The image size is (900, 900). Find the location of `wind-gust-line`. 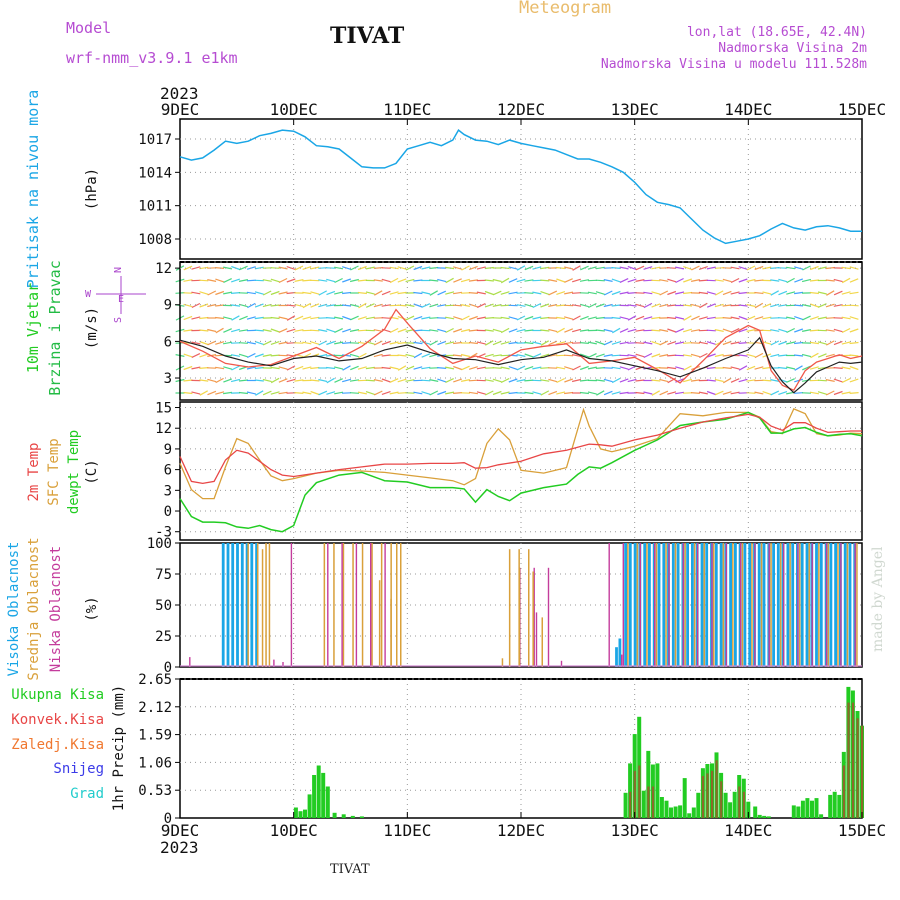

wind-gust-line is located at coordinates (521, 350).